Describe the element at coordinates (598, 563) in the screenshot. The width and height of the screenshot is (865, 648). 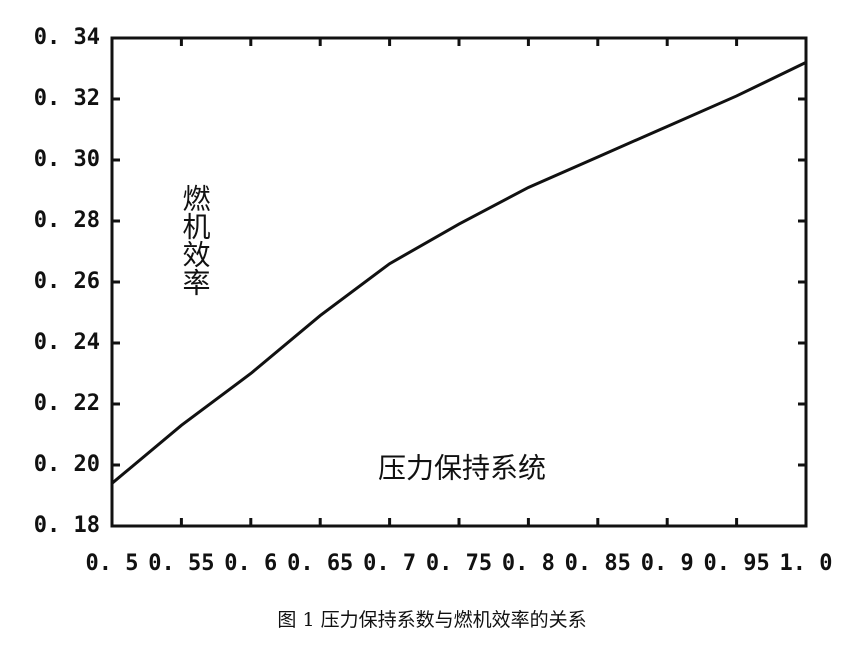
I see `x-tick-label: 0. 85` at that location.